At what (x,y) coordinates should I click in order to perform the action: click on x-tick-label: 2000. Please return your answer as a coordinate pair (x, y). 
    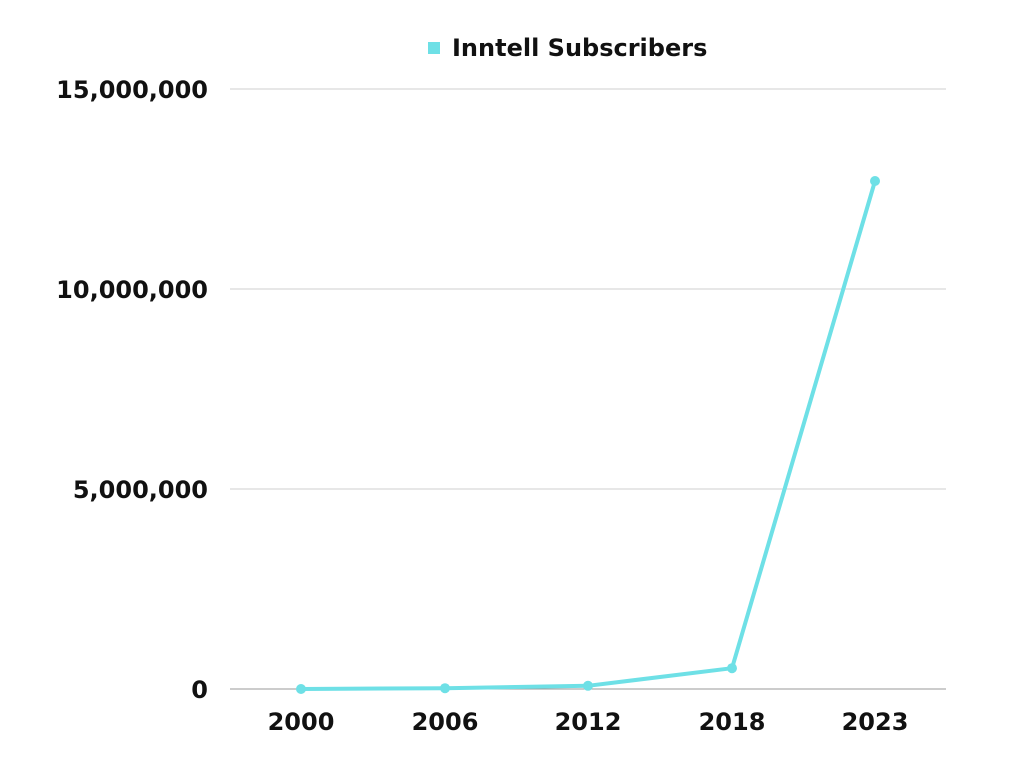
    Looking at the image, I should click on (301, 722).